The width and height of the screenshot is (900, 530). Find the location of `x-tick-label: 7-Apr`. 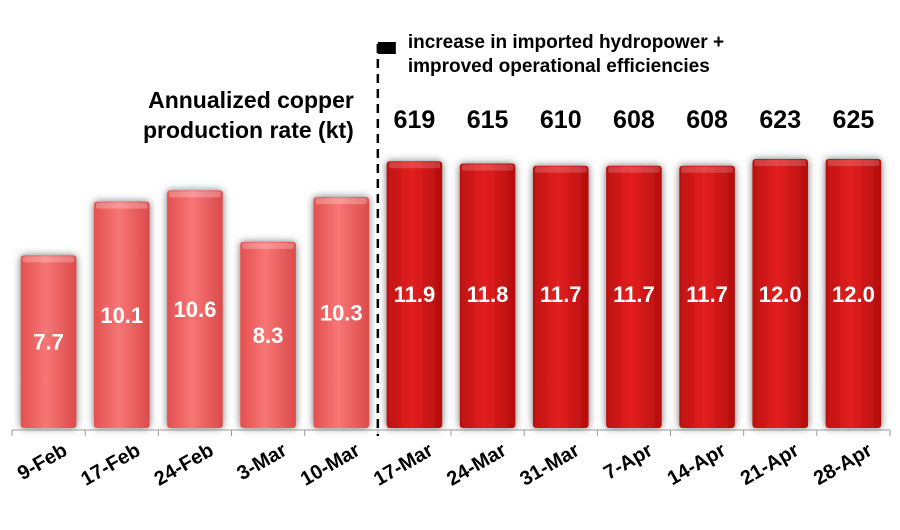

x-tick-label: 7-Apr is located at coordinates (628, 461).